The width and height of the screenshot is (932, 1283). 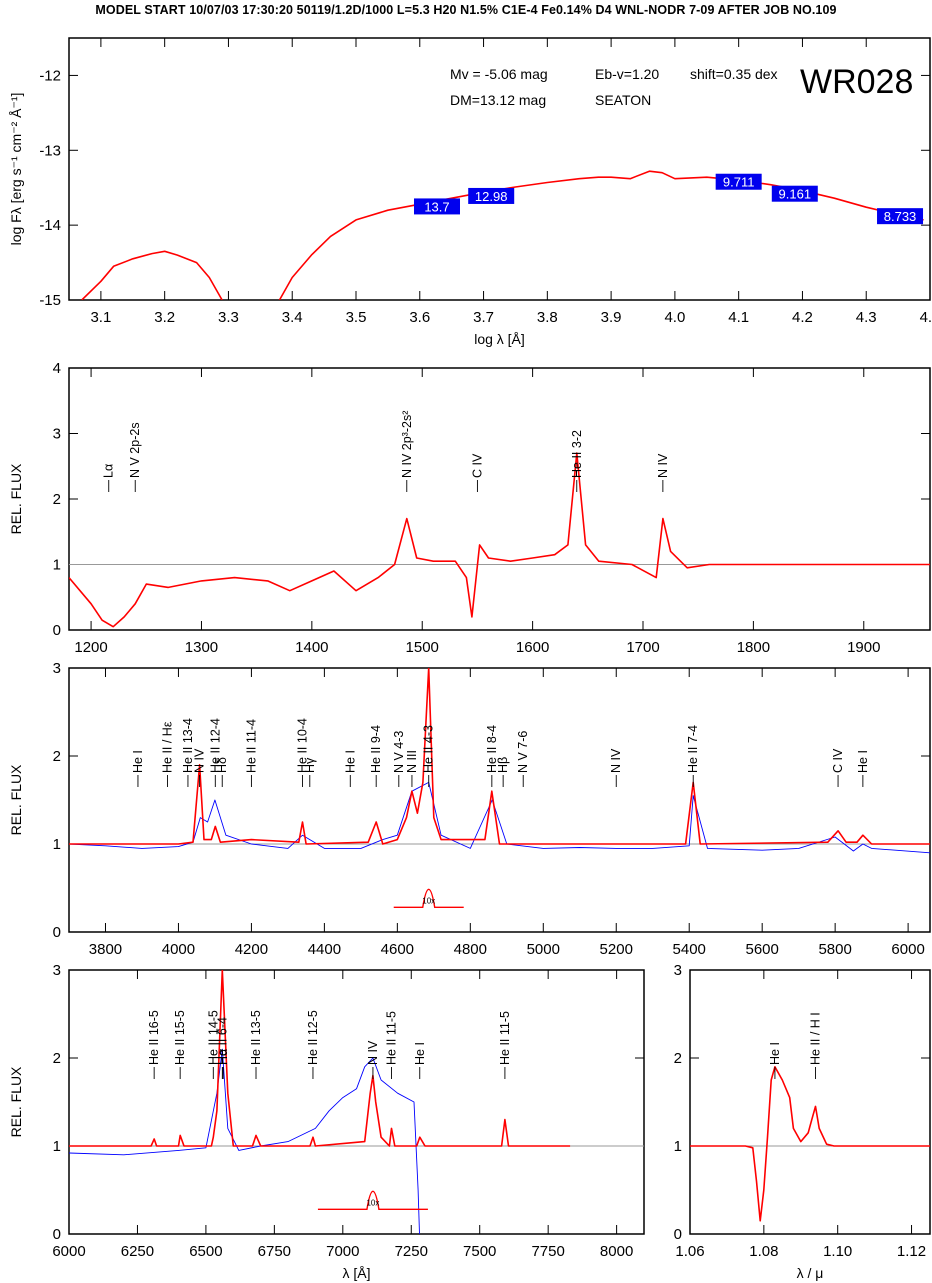 I want to click on x-tick-label: 6750, so click(x=274, y=1251).